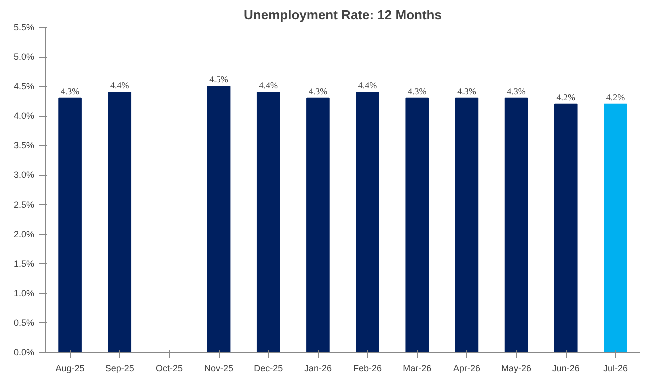 The height and width of the screenshot is (384, 672). Describe the element at coordinates (24, 145) in the screenshot. I see `y-tick-label: 3.5%` at that location.